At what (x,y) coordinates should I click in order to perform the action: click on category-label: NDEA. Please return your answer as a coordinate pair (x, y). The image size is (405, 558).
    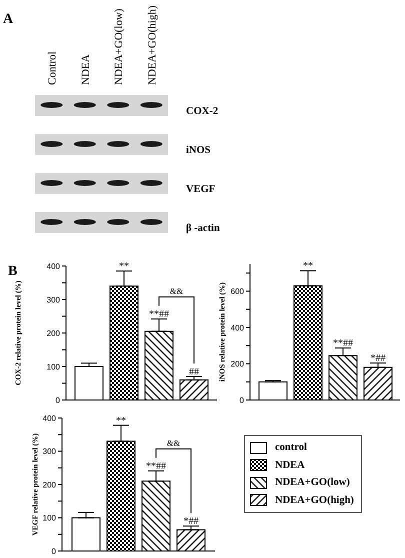
    Looking at the image, I should click on (86, 69).